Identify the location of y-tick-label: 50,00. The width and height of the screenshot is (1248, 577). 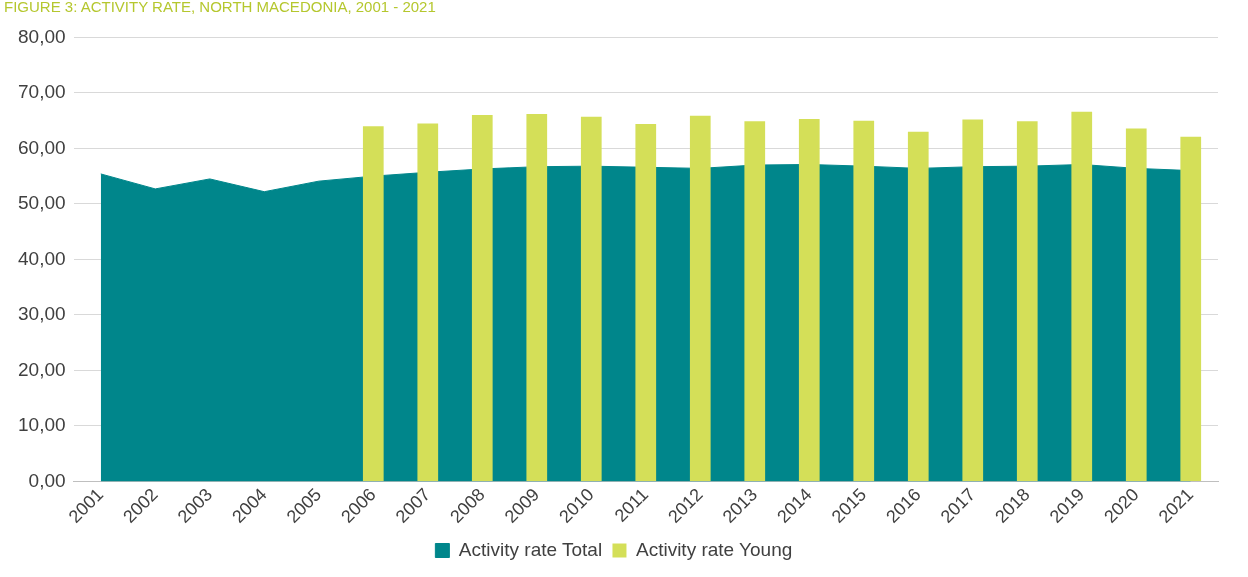
(42, 203).